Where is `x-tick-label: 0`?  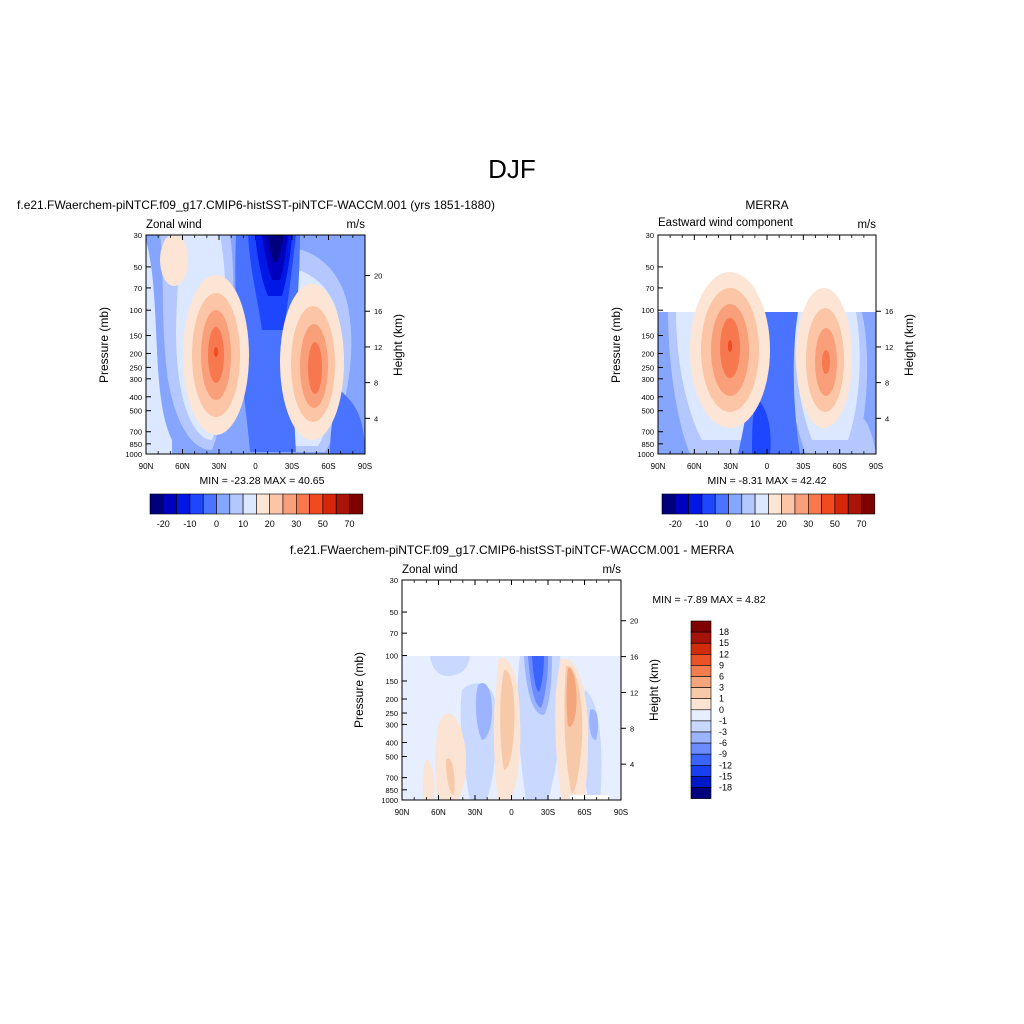 x-tick-label: 0 is located at coordinates (767, 466).